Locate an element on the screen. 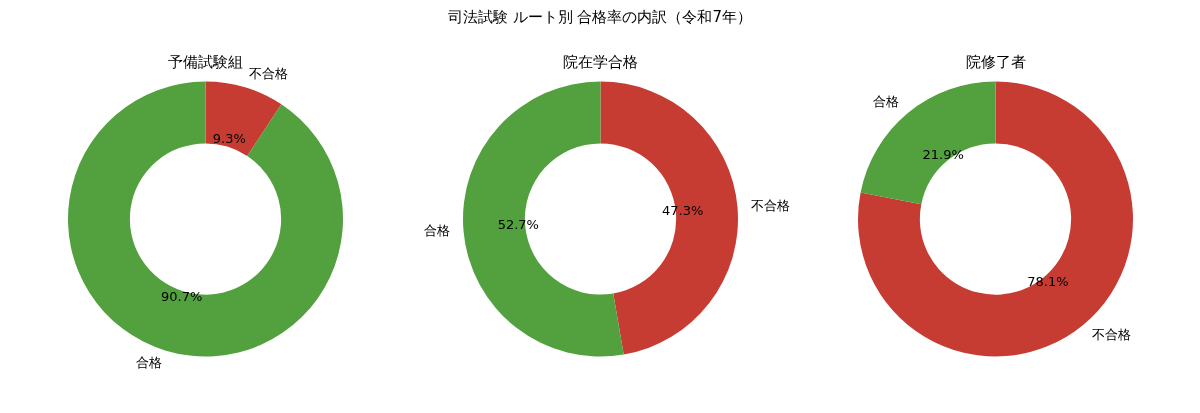 This screenshot has width=1200, height=413. text: 司法試験 ルート別 合格率の内訳（令和7年） is located at coordinates (600, 18).